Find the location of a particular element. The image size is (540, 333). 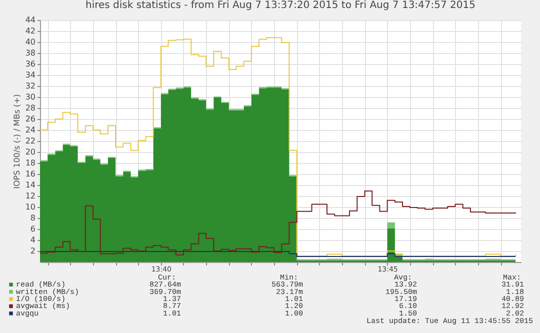

y-tick-label: 26 is located at coordinates (30, 119).